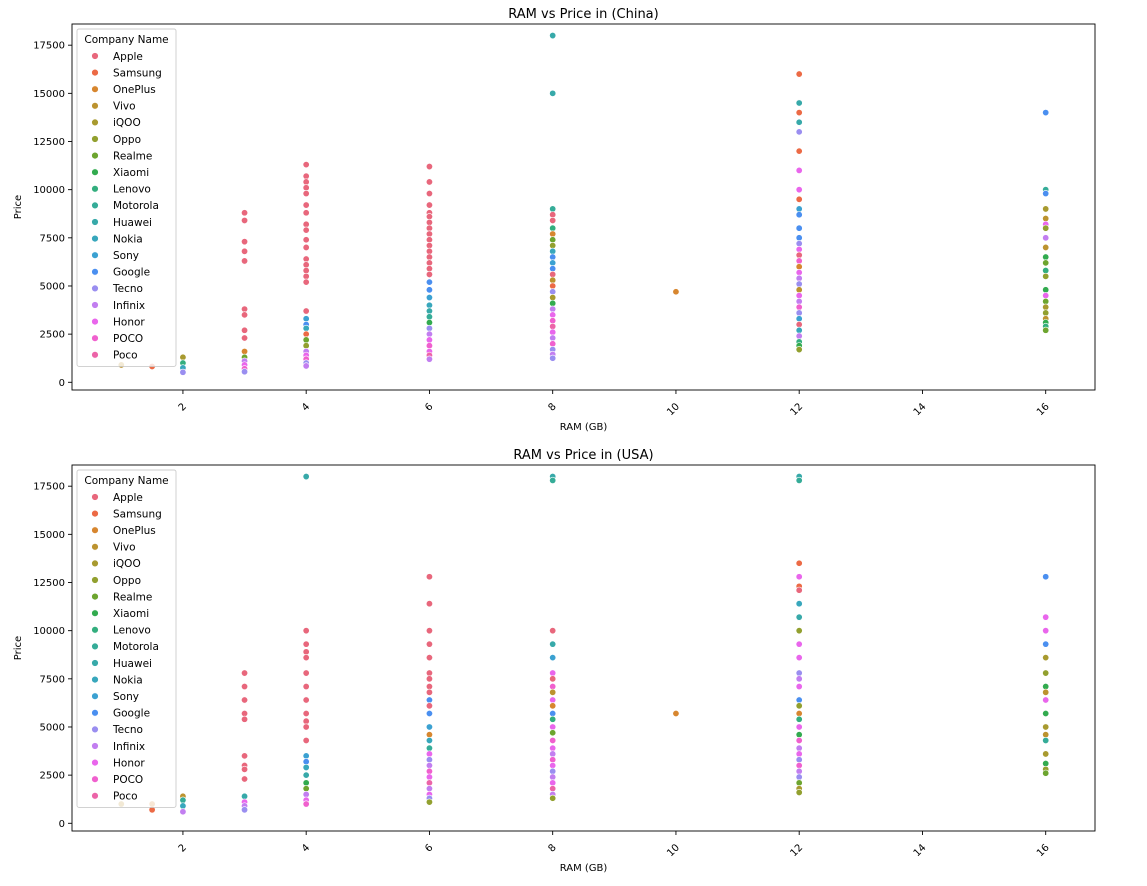 This screenshot has width=1147, height=886. Describe the element at coordinates (584, 868) in the screenshot. I see `x-axis-label: RAM (GB)` at that location.